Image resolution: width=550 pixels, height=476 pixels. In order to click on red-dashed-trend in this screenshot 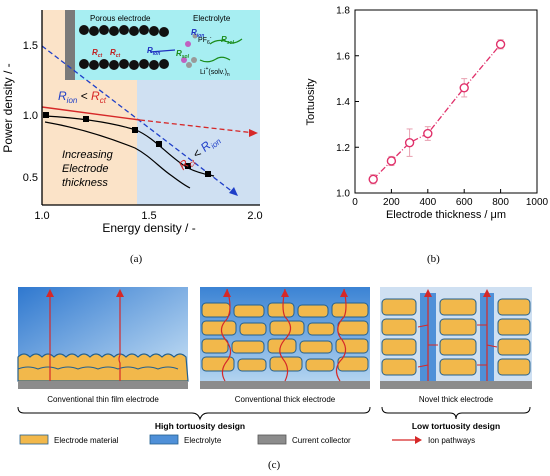, I will do `click(197, 126)`.